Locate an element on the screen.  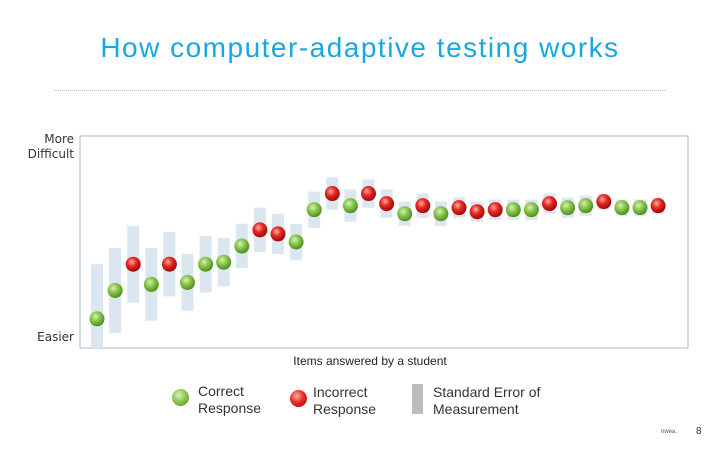
legend-label-incorrect: Incorrect Response is located at coordinates (345, 400).